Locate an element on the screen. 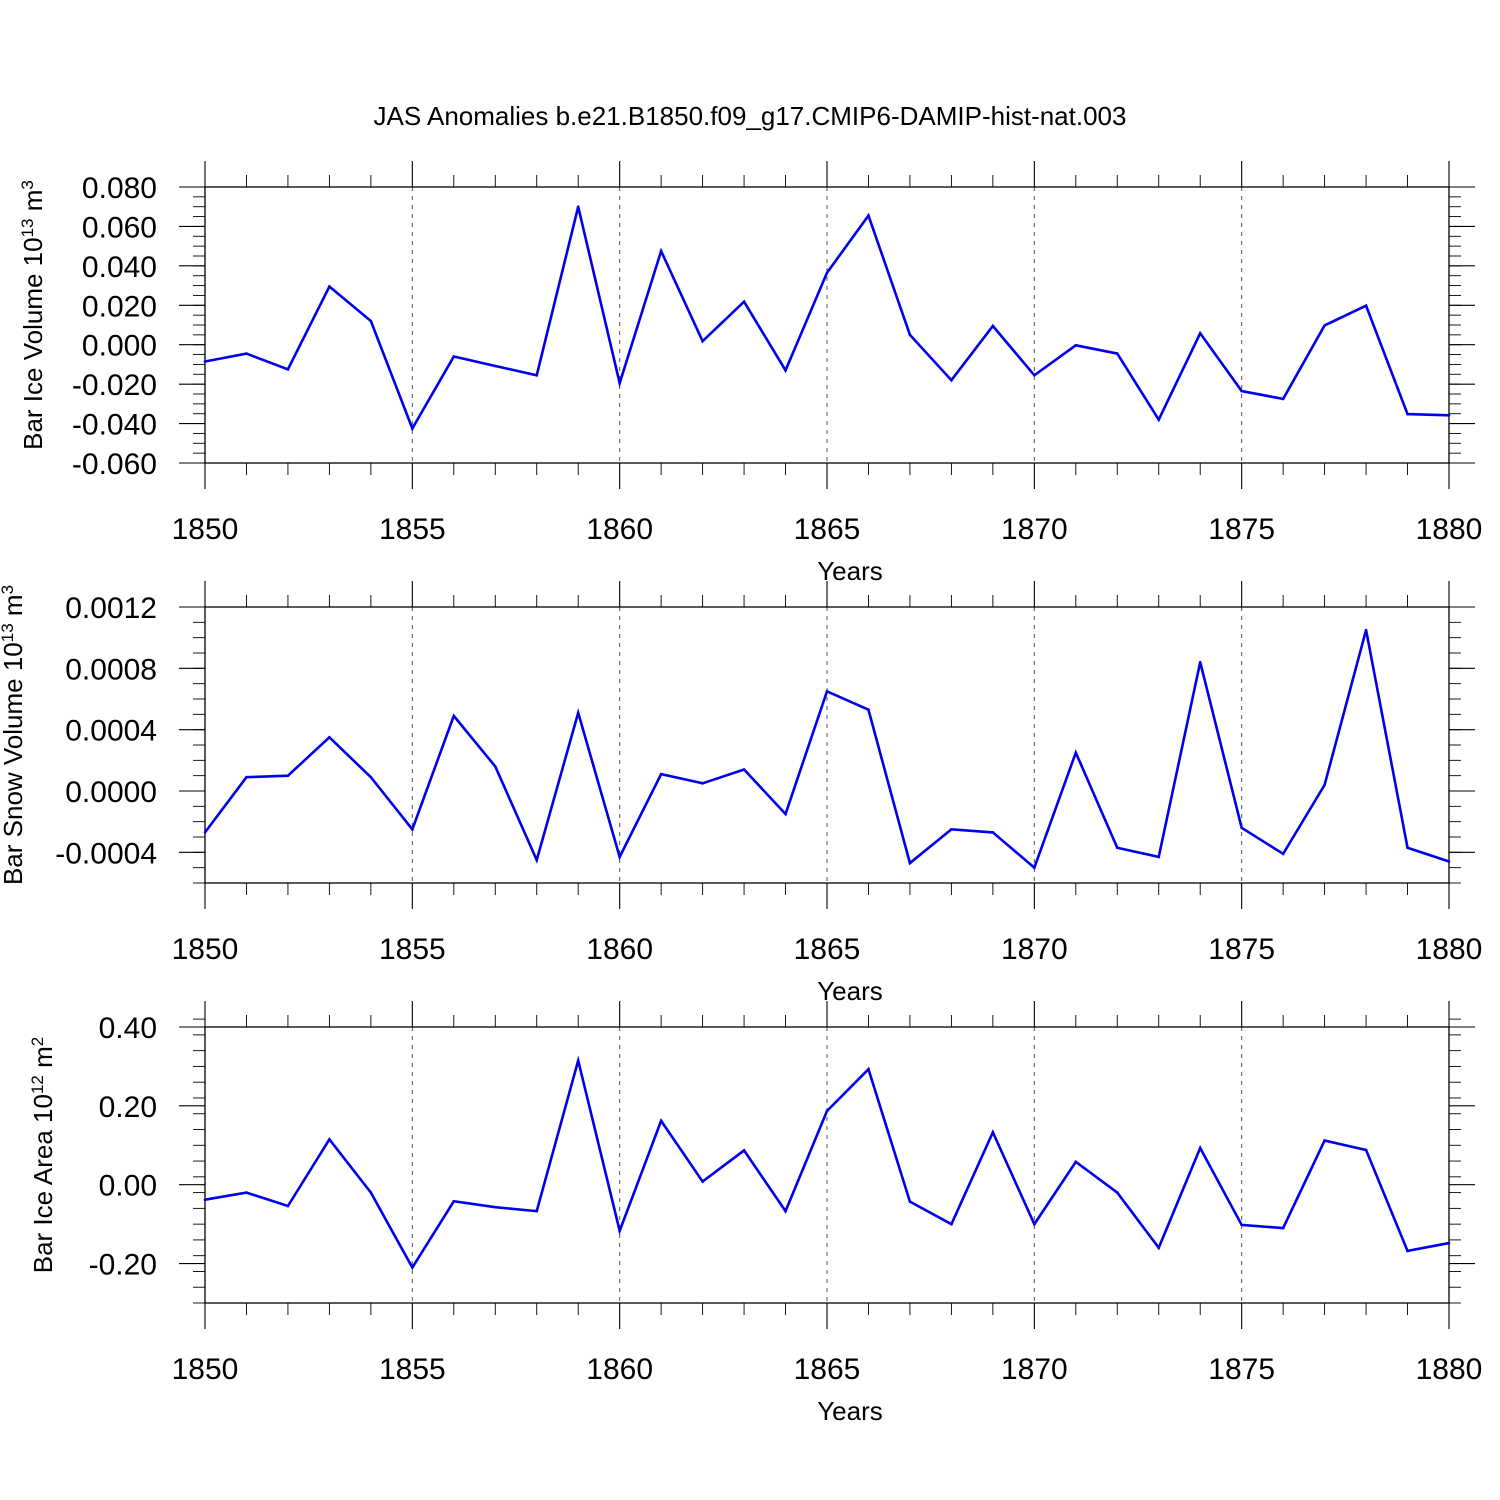 This screenshot has height=1500, width=1500. y-tick-label: 0.0000 is located at coordinates (111, 792).